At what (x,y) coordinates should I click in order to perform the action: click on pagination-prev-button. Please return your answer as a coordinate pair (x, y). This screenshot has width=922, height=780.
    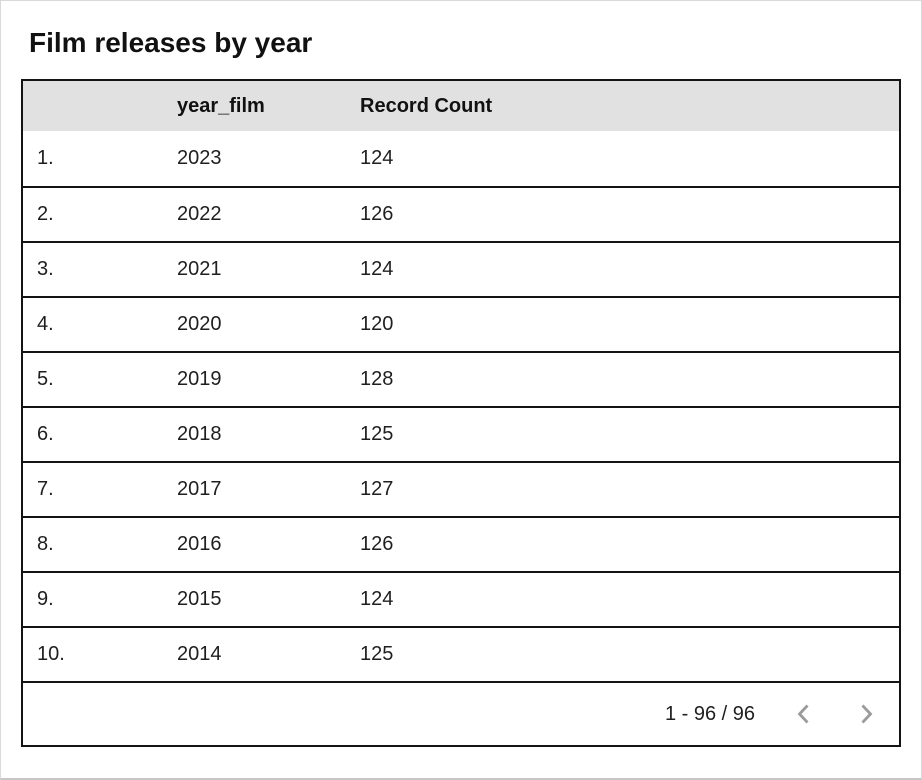
    Looking at the image, I should click on (804, 714).